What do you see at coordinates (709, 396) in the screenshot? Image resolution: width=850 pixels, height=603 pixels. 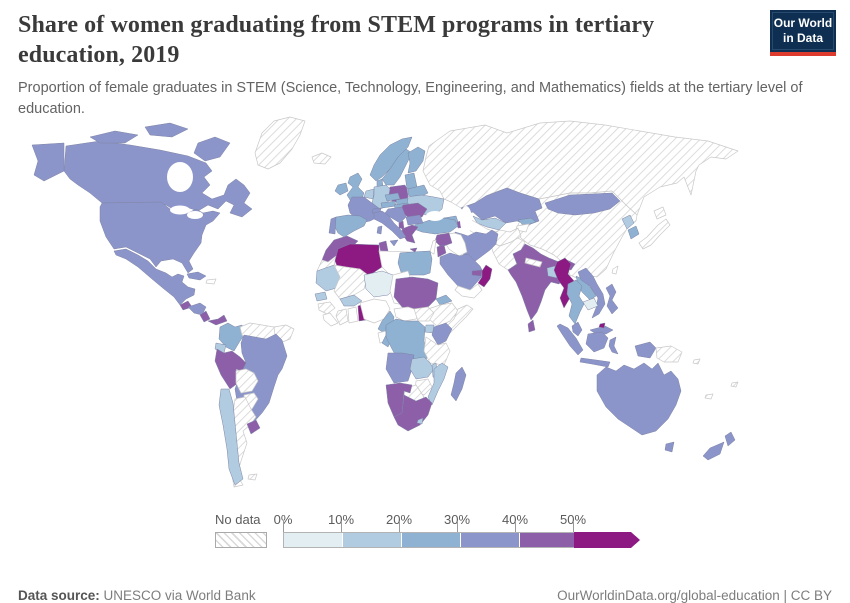 I see `country-new-caledonia` at bounding box center [709, 396].